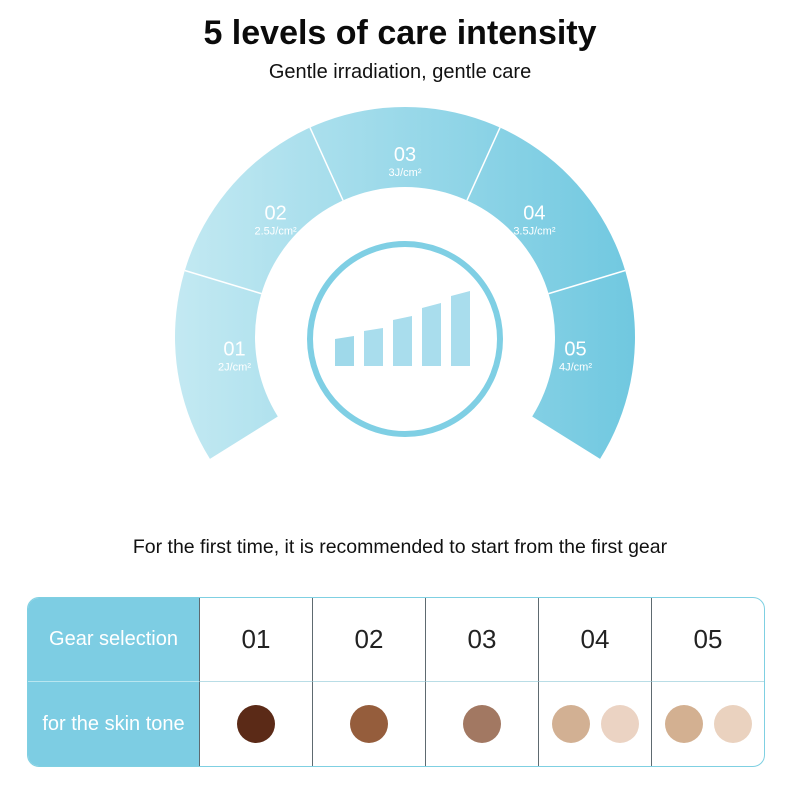 Image resolution: width=800 pixels, height=800 pixels. I want to click on gear-05-label: 05, so click(708, 639).